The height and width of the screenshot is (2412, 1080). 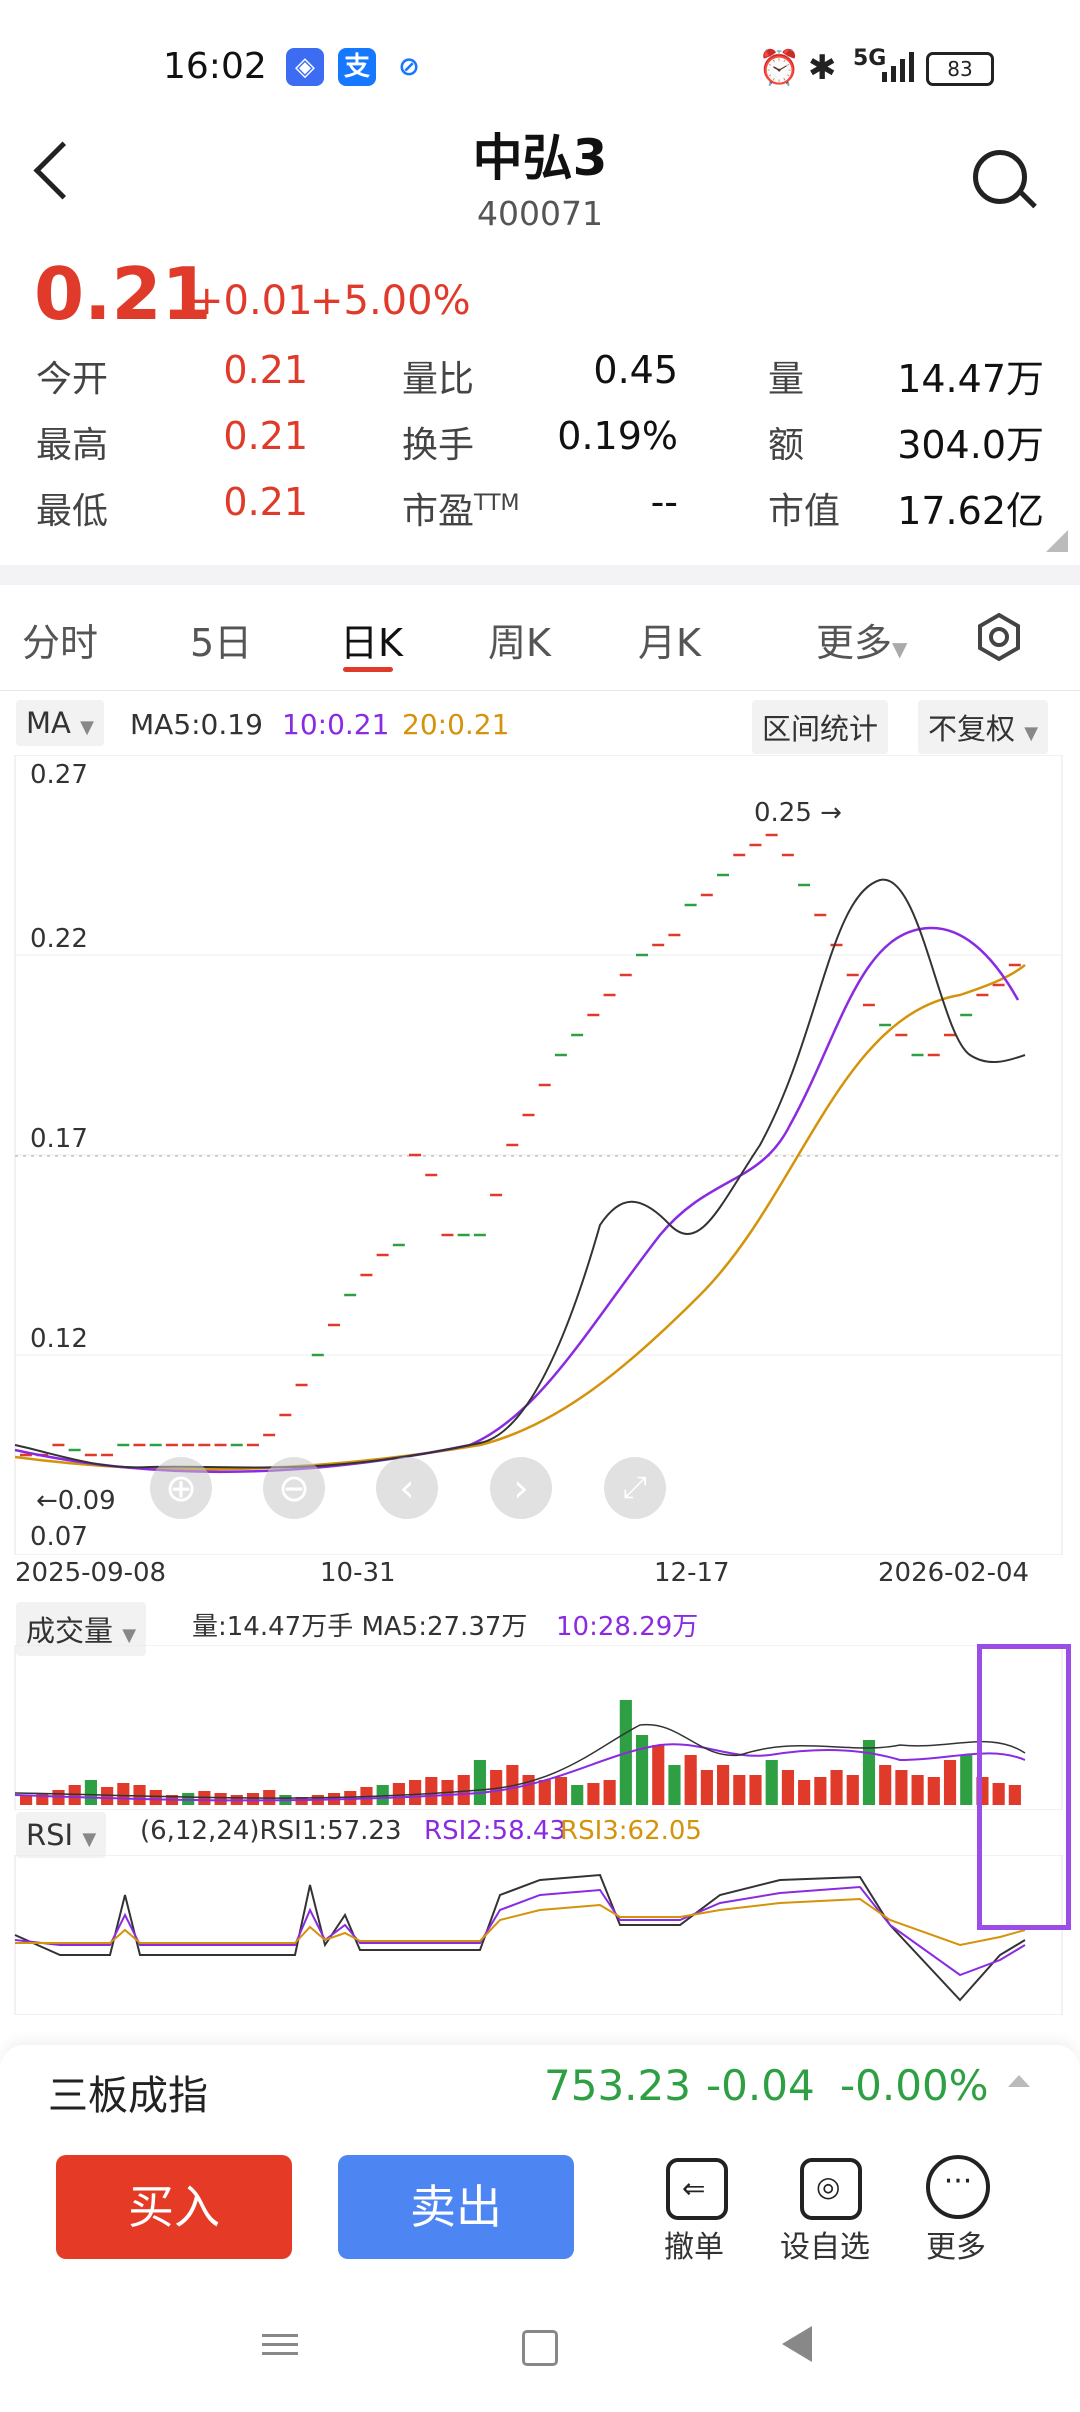 What do you see at coordinates (520, 1772) in the screenshot?
I see `volume-ma10-line` at bounding box center [520, 1772].